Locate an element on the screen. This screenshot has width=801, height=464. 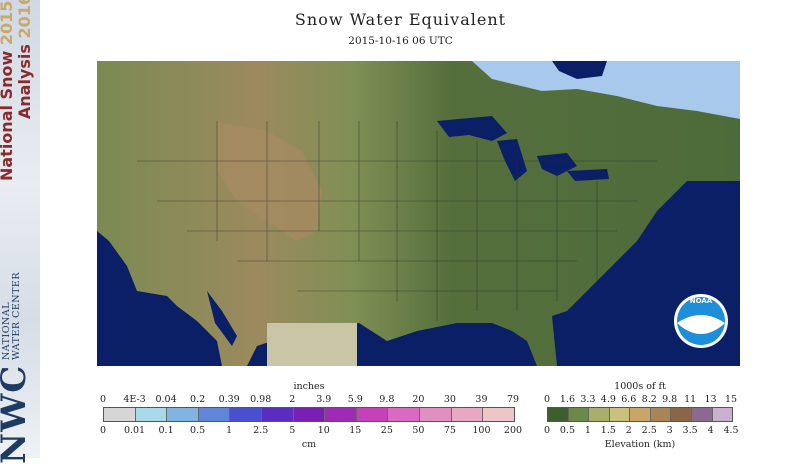
sidebar-title-line2: Analysis is located at coordinates (24, 82).